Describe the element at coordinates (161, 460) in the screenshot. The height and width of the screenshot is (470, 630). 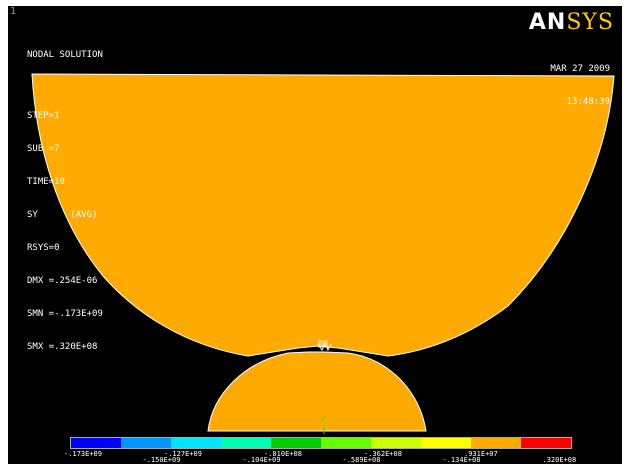
I see `legend-tick-label: -.150E+09` at that location.